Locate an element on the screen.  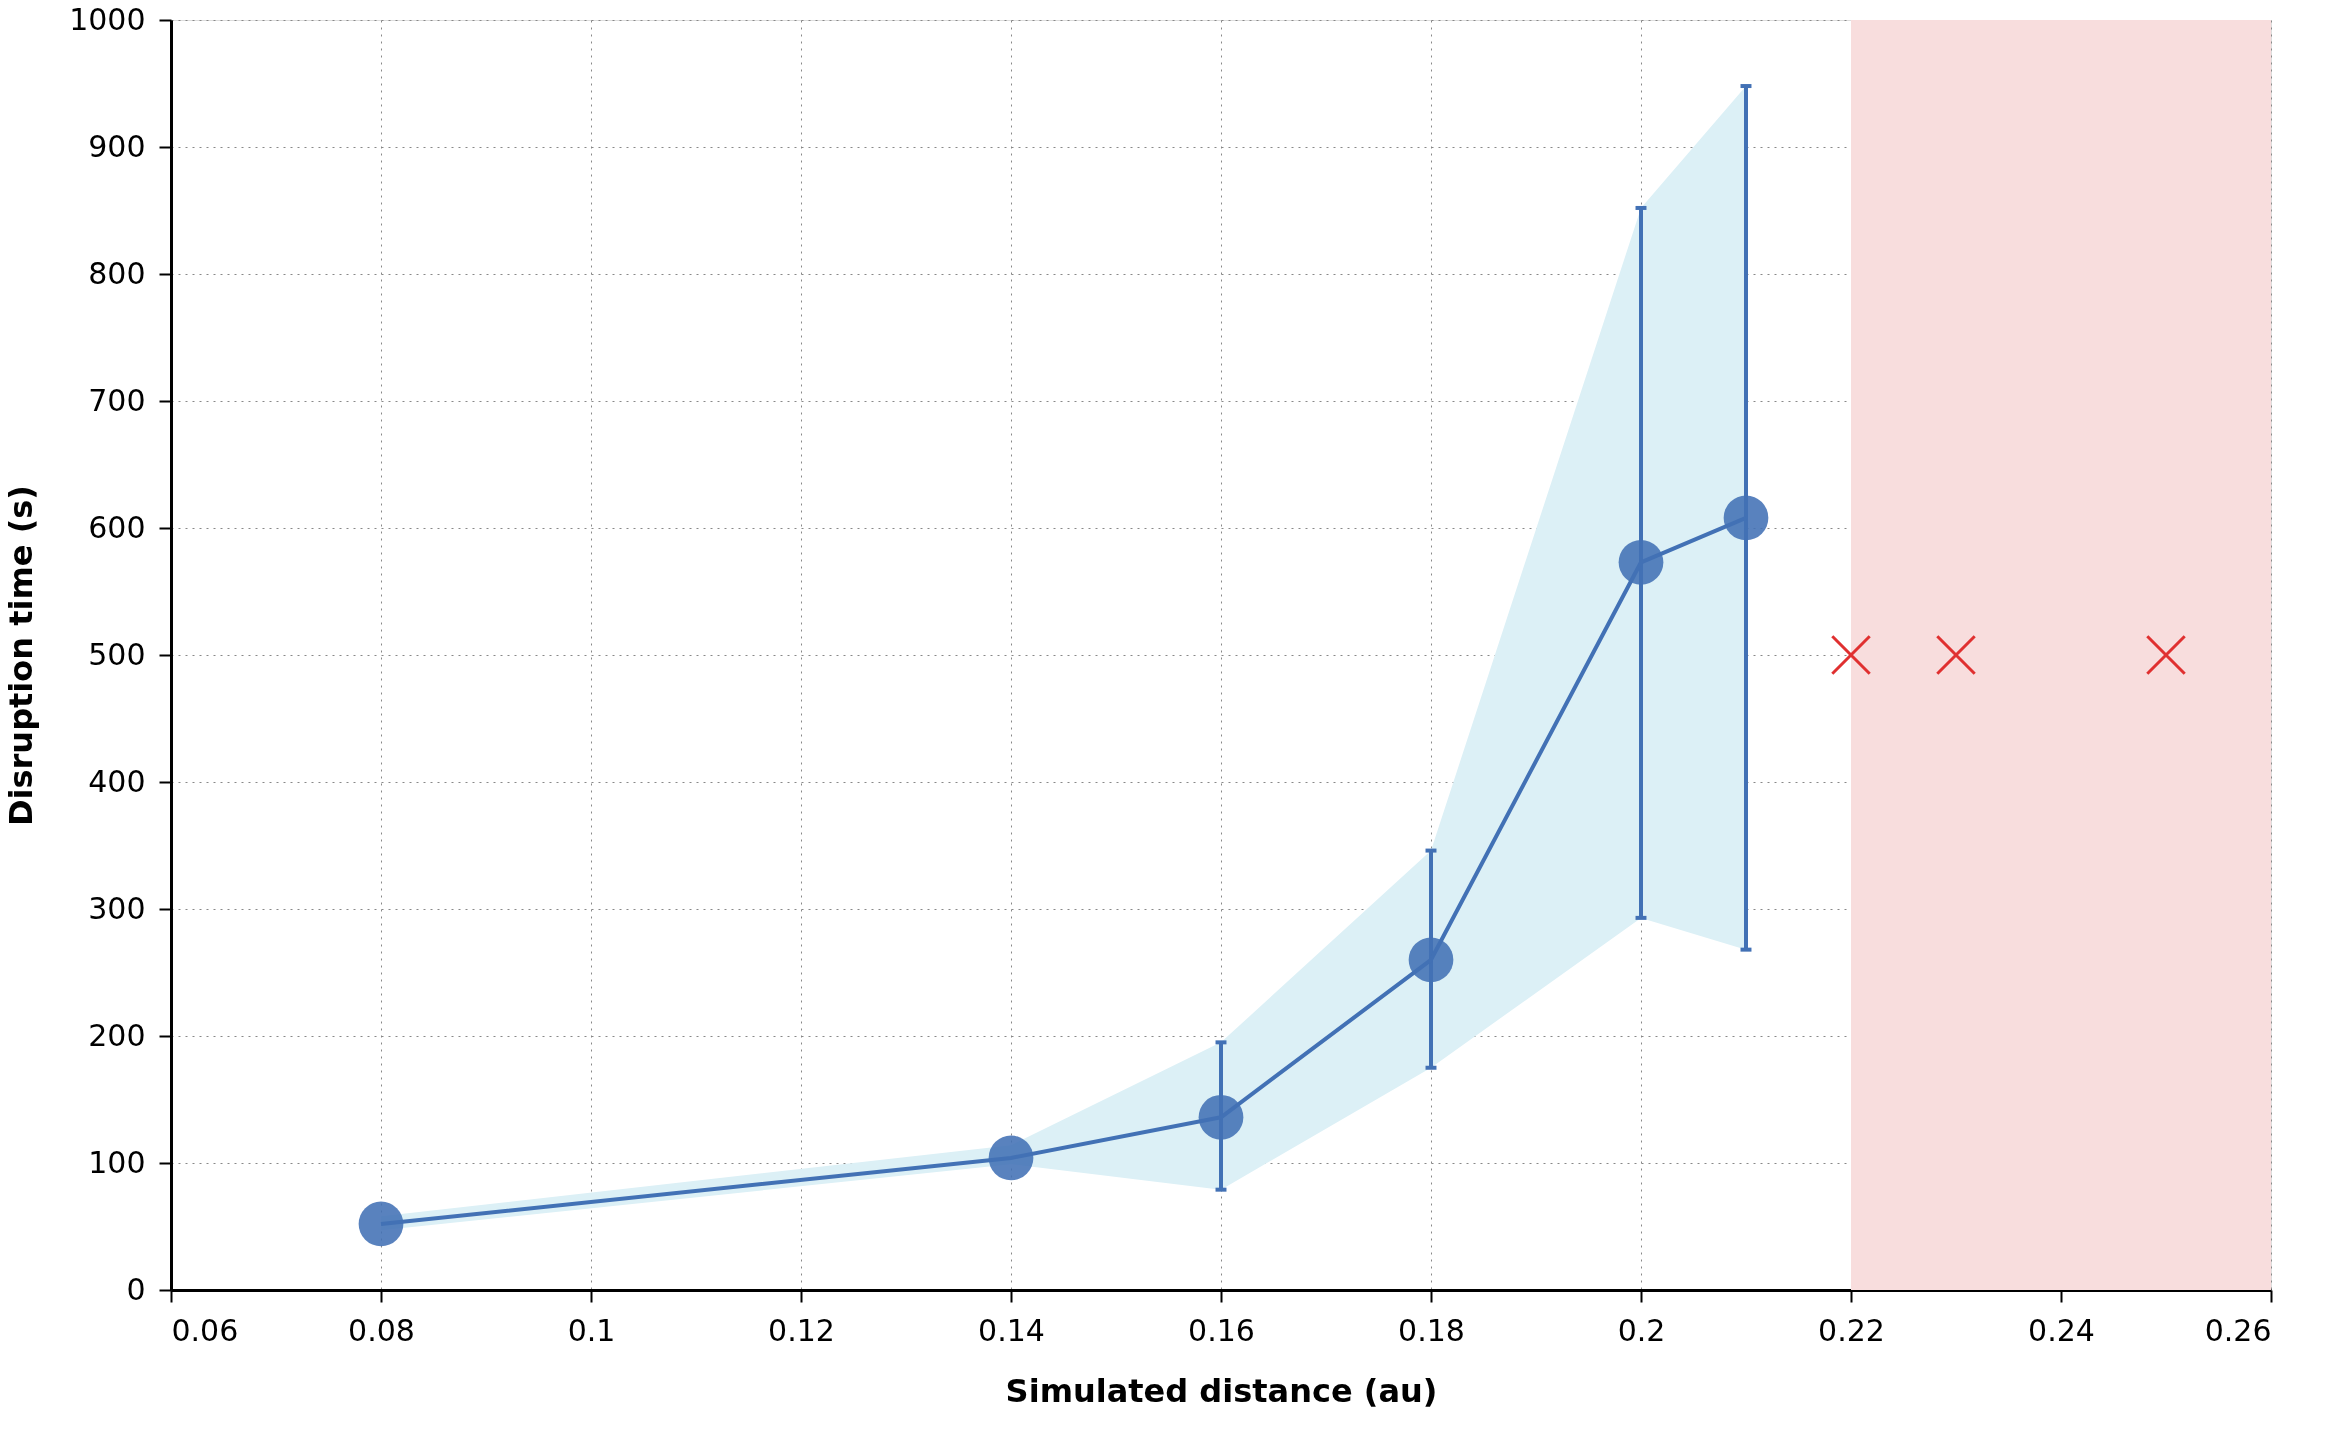
y-tick-label: 800 is located at coordinates (117, 273).